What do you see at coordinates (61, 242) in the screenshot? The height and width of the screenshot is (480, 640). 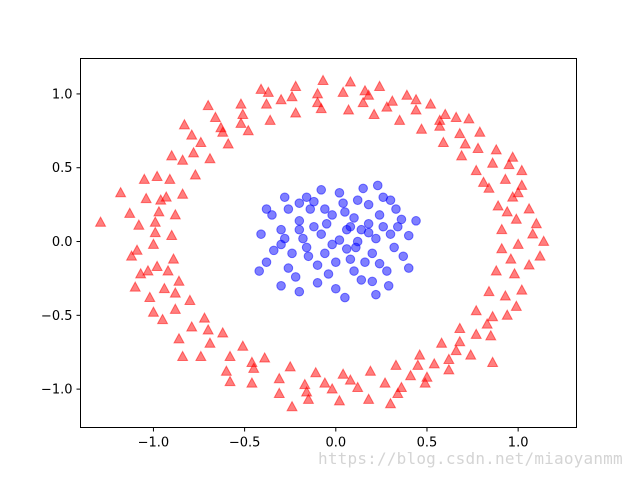 I see `y-axis-ticks: −1.0 −0.5 0.0 0.5 1.0` at bounding box center [61, 242].